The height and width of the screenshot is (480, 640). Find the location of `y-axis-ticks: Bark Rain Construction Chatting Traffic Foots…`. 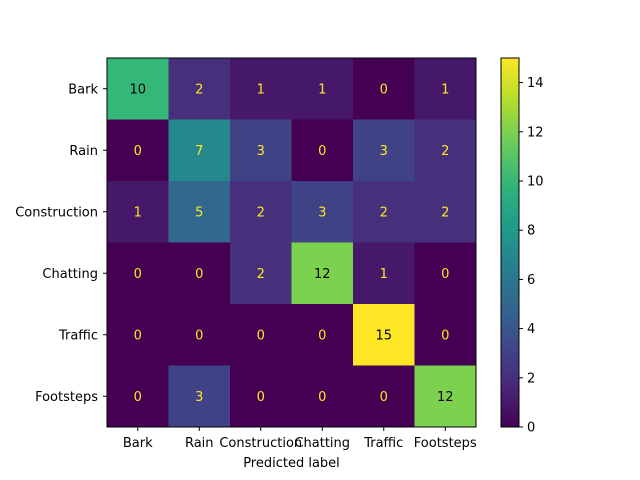

y-axis-ticks: Bark Rain Construction Chatting Traffic Foots… is located at coordinates (61, 243).